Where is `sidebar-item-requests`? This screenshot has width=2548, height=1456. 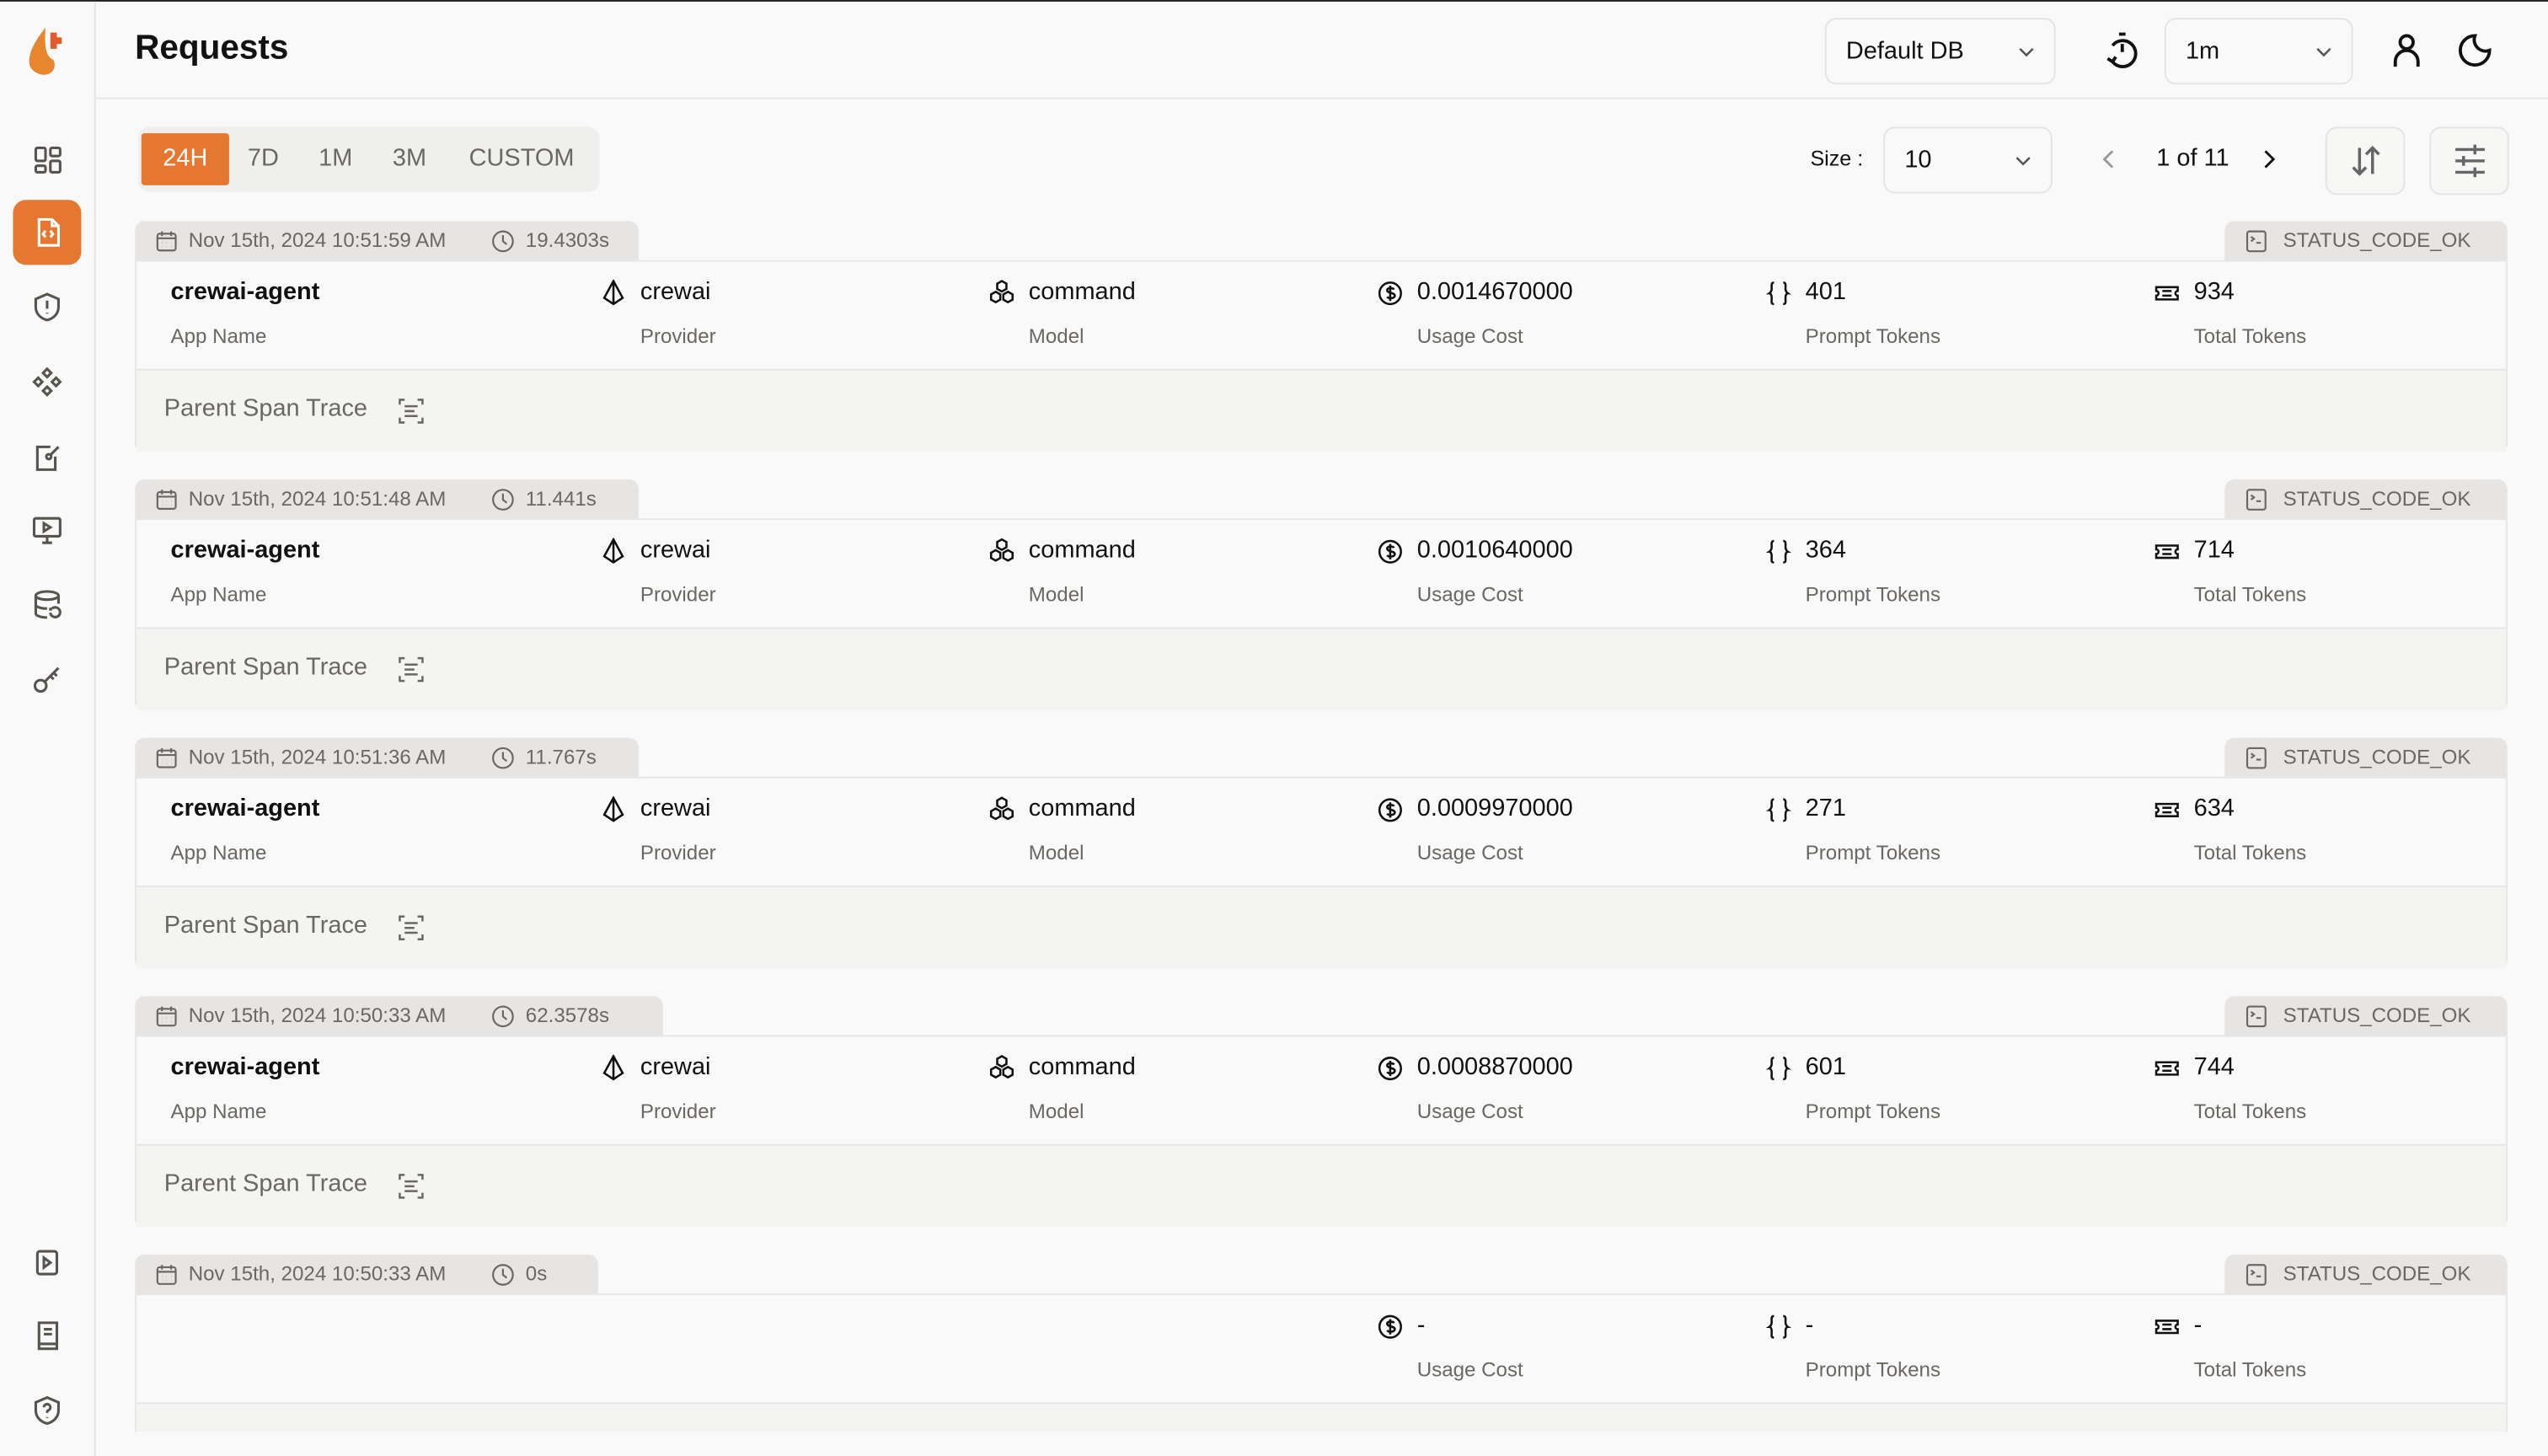 sidebar-item-requests is located at coordinates (47, 232).